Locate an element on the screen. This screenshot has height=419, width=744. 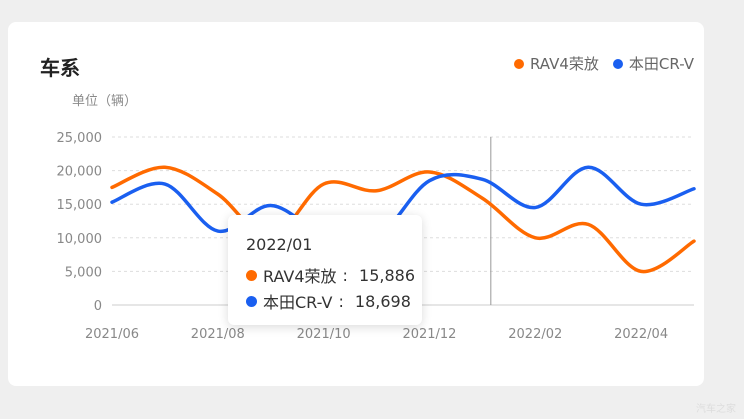
tooltip-dot-rav4 is located at coordinates (251, 275).